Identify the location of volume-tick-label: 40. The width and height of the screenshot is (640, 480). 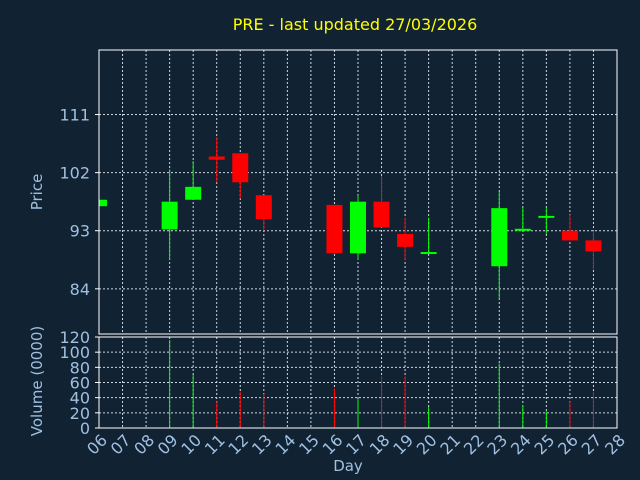
(80, 398).